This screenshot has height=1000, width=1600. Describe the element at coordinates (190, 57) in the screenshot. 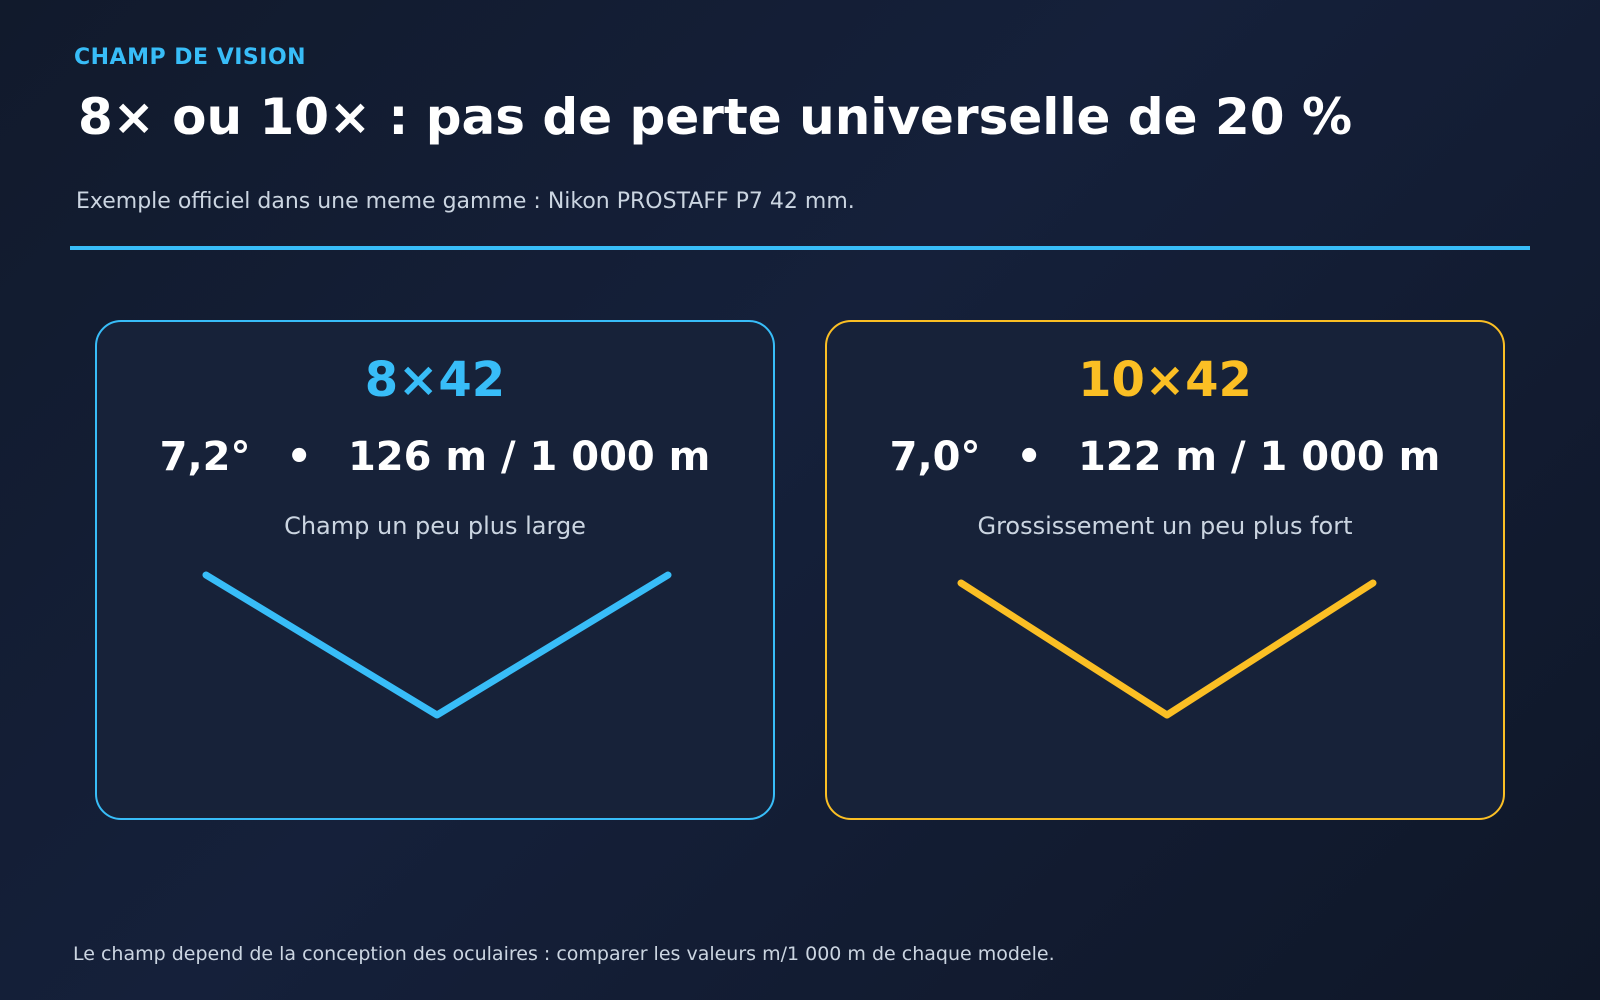

I see `eyebrow-label: CHAMP DE VISION` at that location.